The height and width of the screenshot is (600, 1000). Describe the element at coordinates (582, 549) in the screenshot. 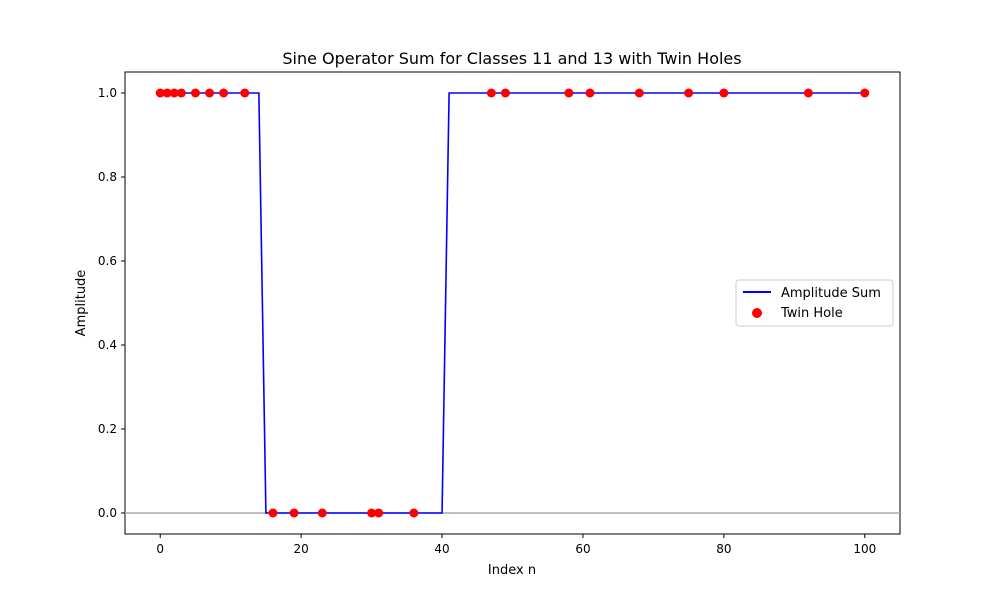

I see `x-tick-label: 60` at that location.